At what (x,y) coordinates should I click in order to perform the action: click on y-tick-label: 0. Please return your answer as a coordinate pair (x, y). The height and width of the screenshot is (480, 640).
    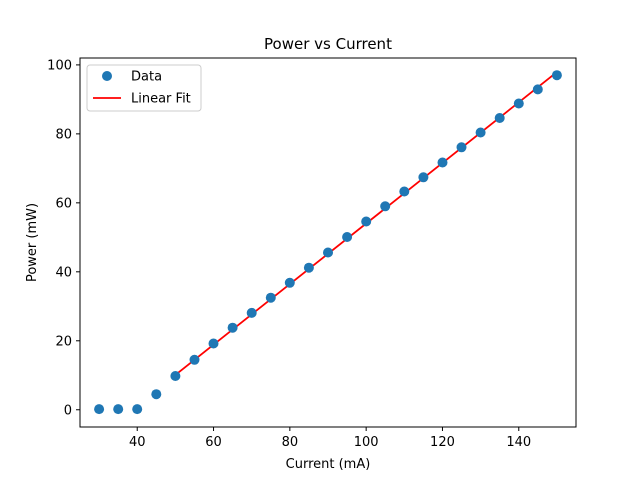
    Looking at the image, I should click on (68, 410).